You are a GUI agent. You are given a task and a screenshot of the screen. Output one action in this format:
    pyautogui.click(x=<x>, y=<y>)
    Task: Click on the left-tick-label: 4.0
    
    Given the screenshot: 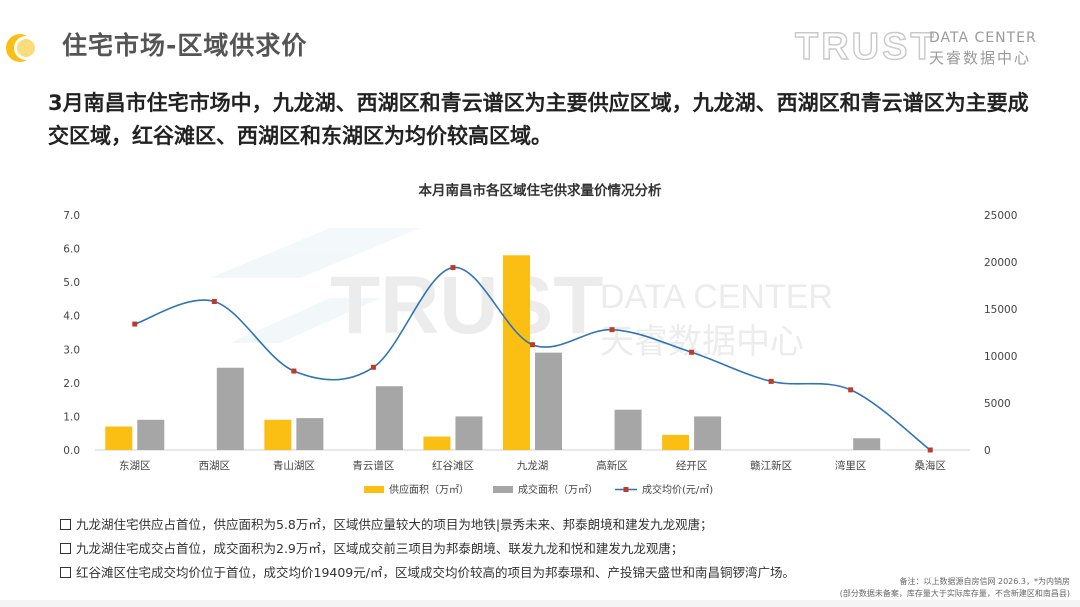 What is the action you would take?
    pyautogui.click(x=71, y=317)
    